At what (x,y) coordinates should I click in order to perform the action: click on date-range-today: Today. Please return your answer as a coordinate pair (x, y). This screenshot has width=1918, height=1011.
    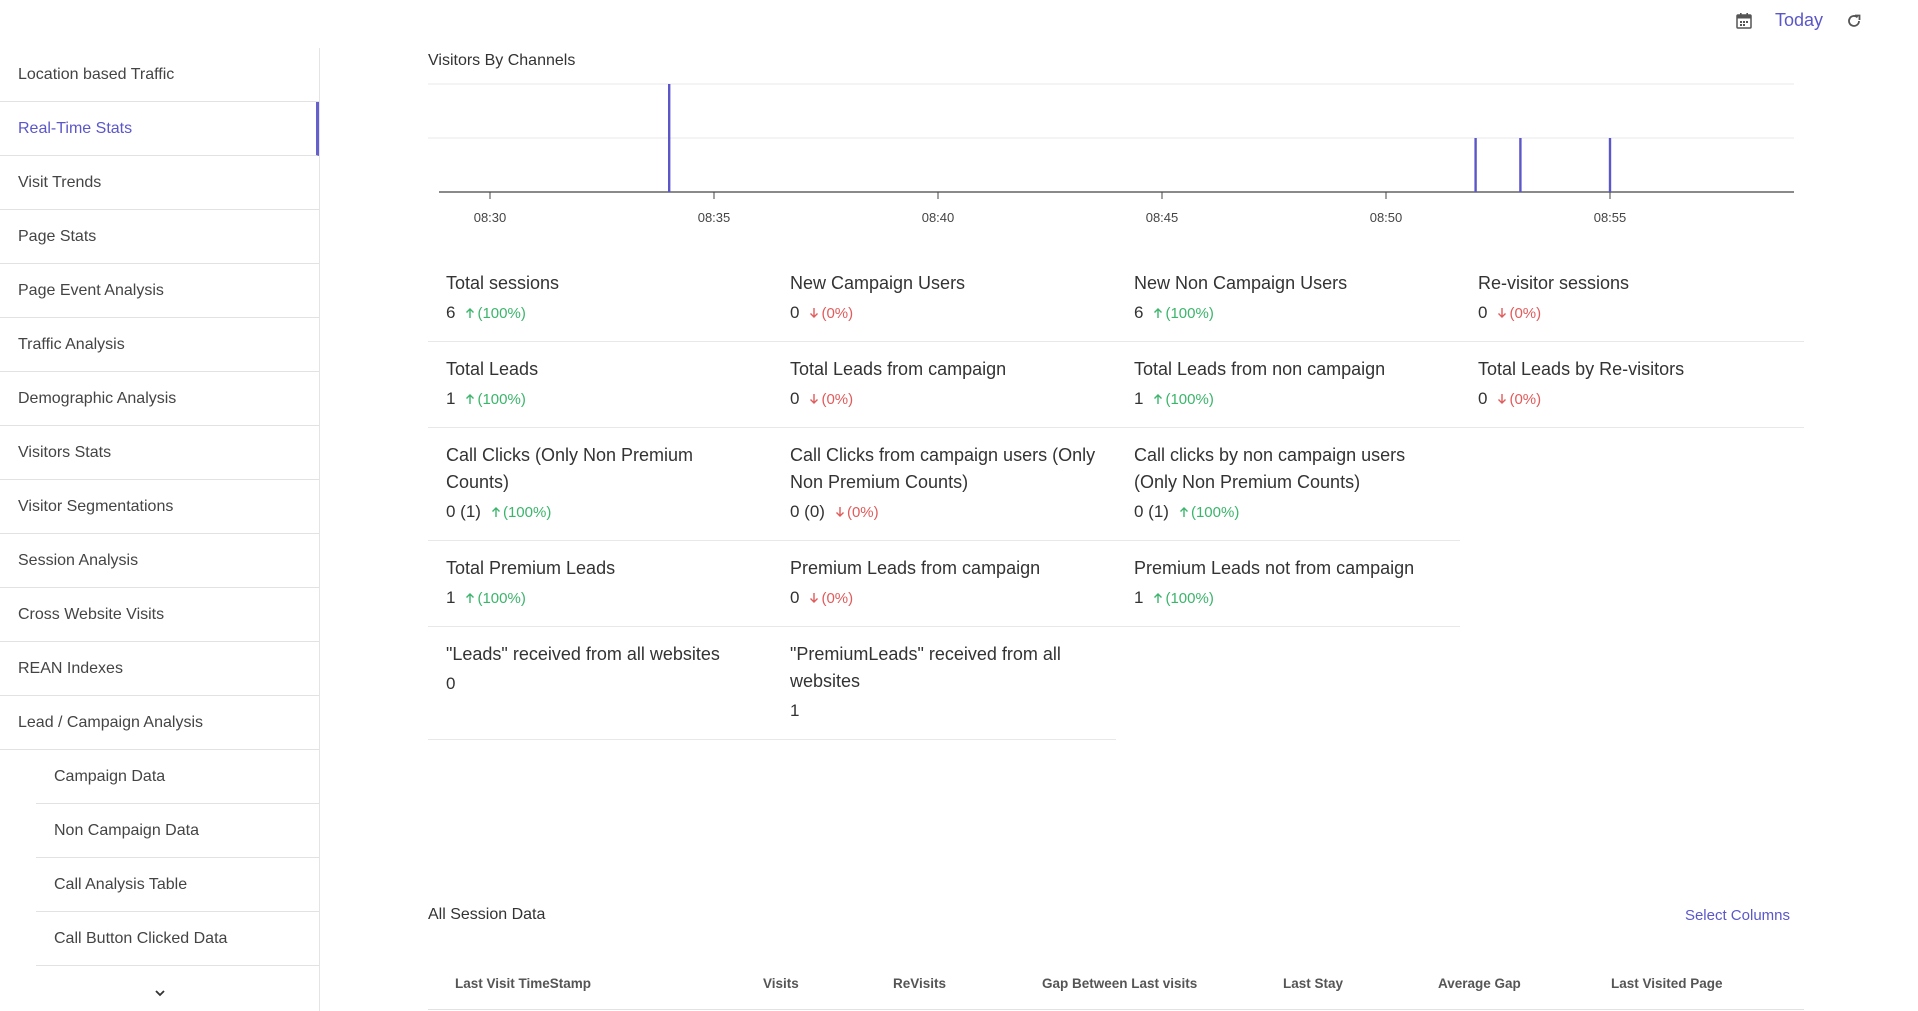
    Looking at the image, I should click on (1798, 20).